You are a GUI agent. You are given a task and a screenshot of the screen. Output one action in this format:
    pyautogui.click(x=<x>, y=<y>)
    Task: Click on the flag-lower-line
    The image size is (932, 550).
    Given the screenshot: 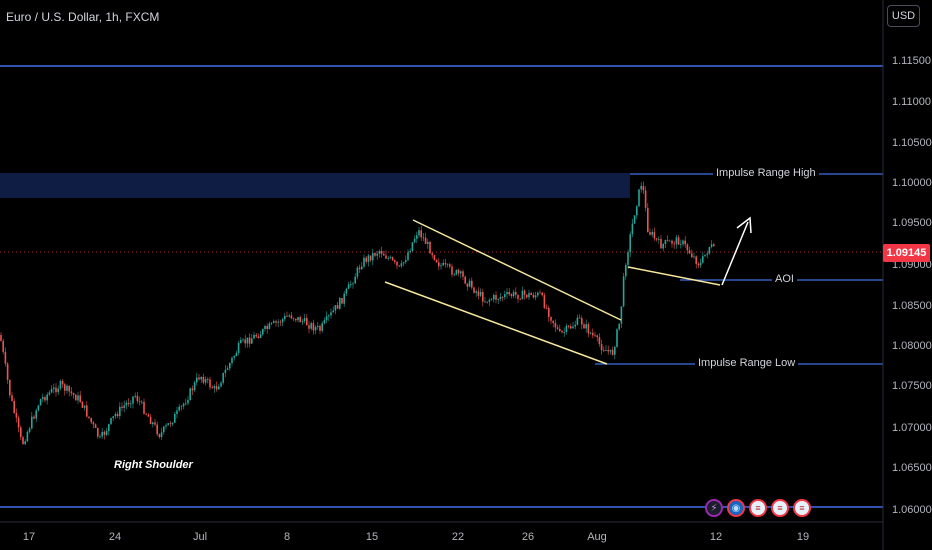 What is the action you would take?
    pyautogui.click(x=674, y=276)
    